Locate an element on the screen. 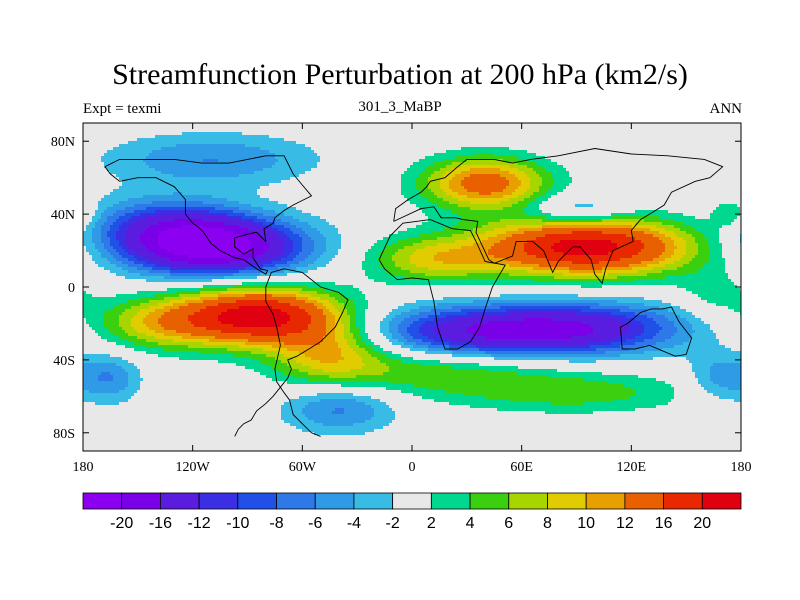 This screenshot has height=600, width=800. case-label: 301_3_MaBP is located at coordinates (400, 107).